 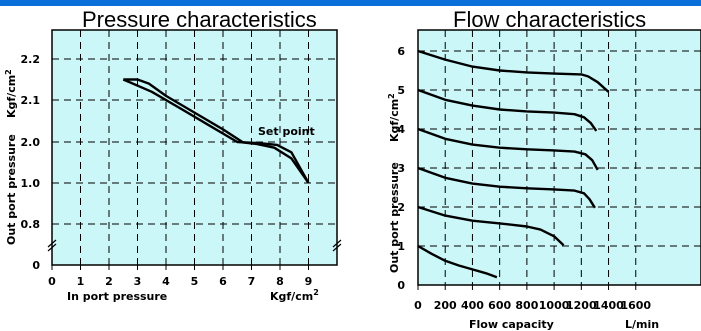 What do you see at coordinates (31, 59) in the screenshot?
I see `pressure-y-tick-label: 2.2` at bounding box center [31, 59].